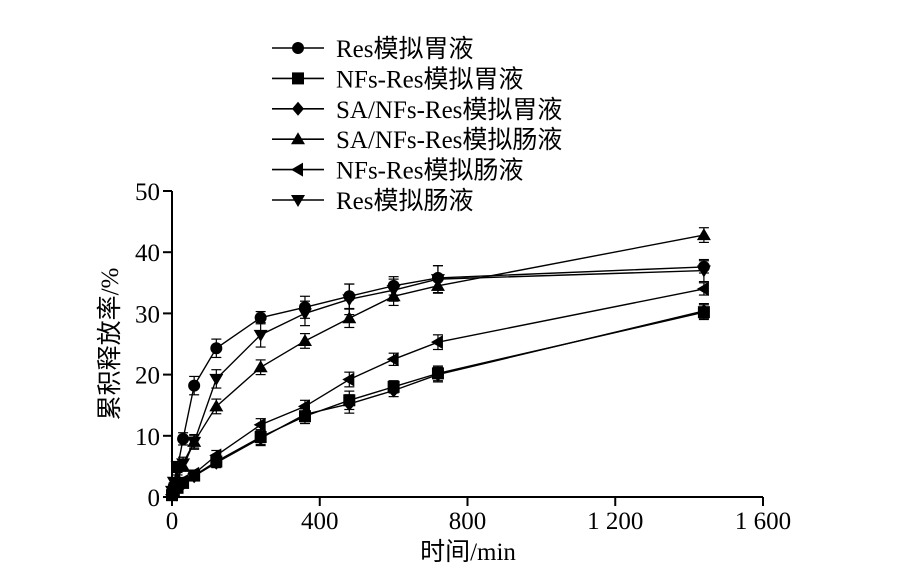 The image size is (909, 573). What do you see at coordinates (110, 344) in the screenshot?
I see `y-axis-title: 累积释放率/%` at bounding box center [110, 344].